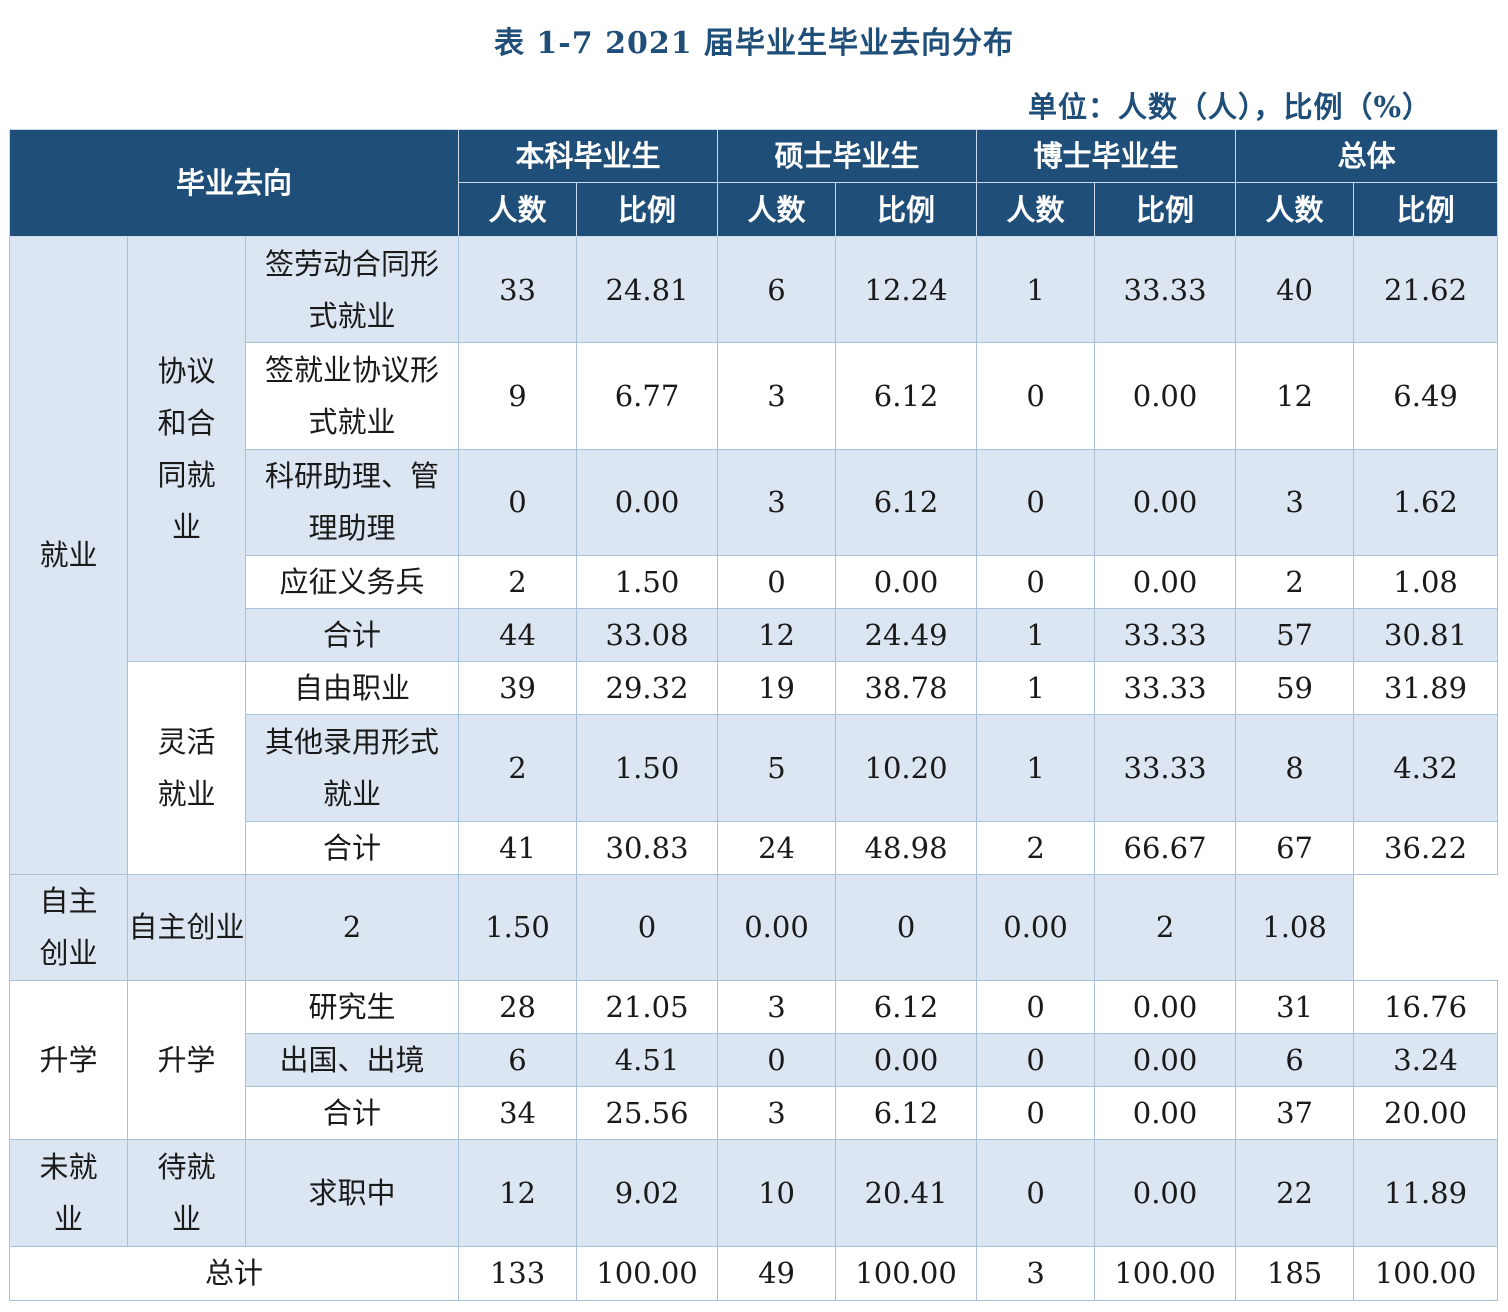 The height and width of the screenshot is (1312, 1508). What do you see at coordinates (647, 1060) in the screenshot?
I see `cell-value: 4.51` at bounding box center [647, 1060].